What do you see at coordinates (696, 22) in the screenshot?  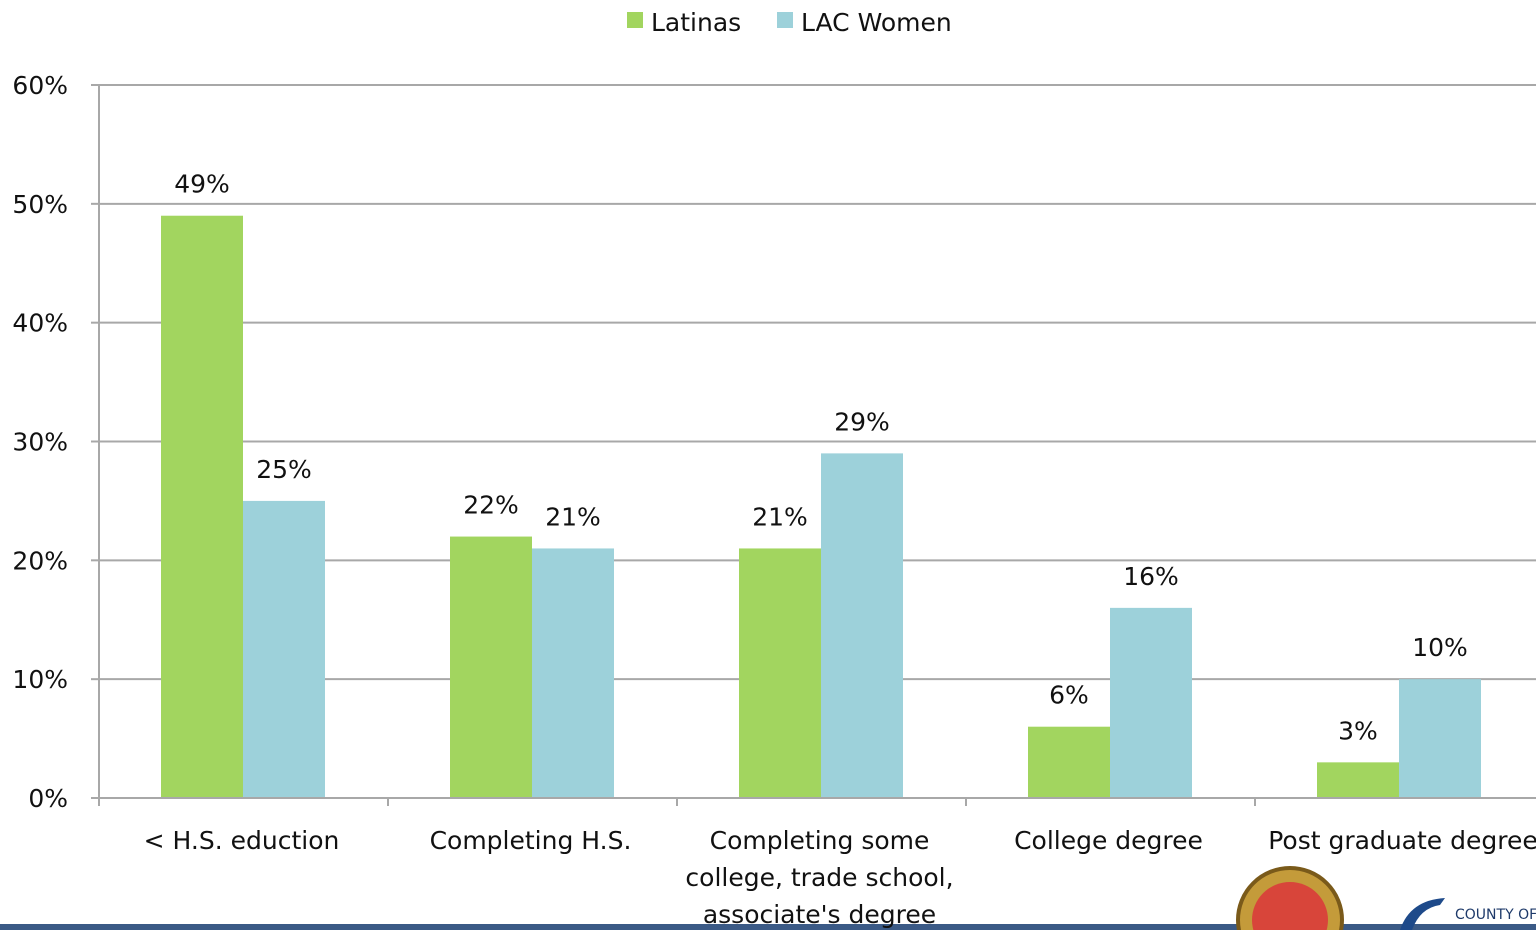 I see `legend-label: Latinas` at bounding box center [696, 22].